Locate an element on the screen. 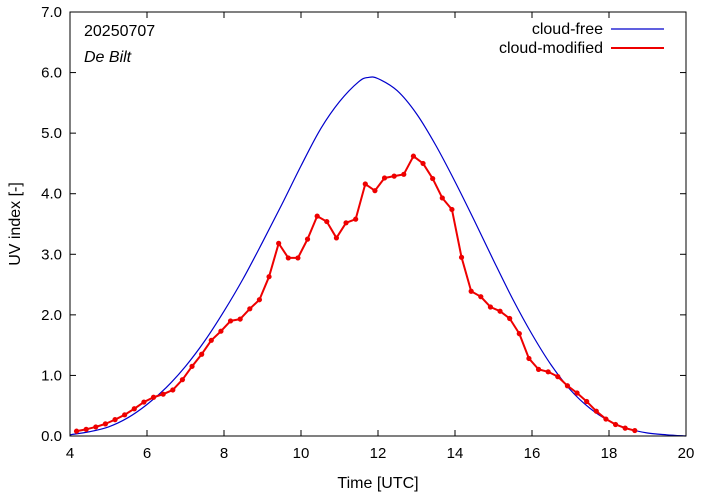 Image resolution: width=702 pixels, height=497 pixels. y-tick-label: 2.0 is located at coordinates (51, 315).